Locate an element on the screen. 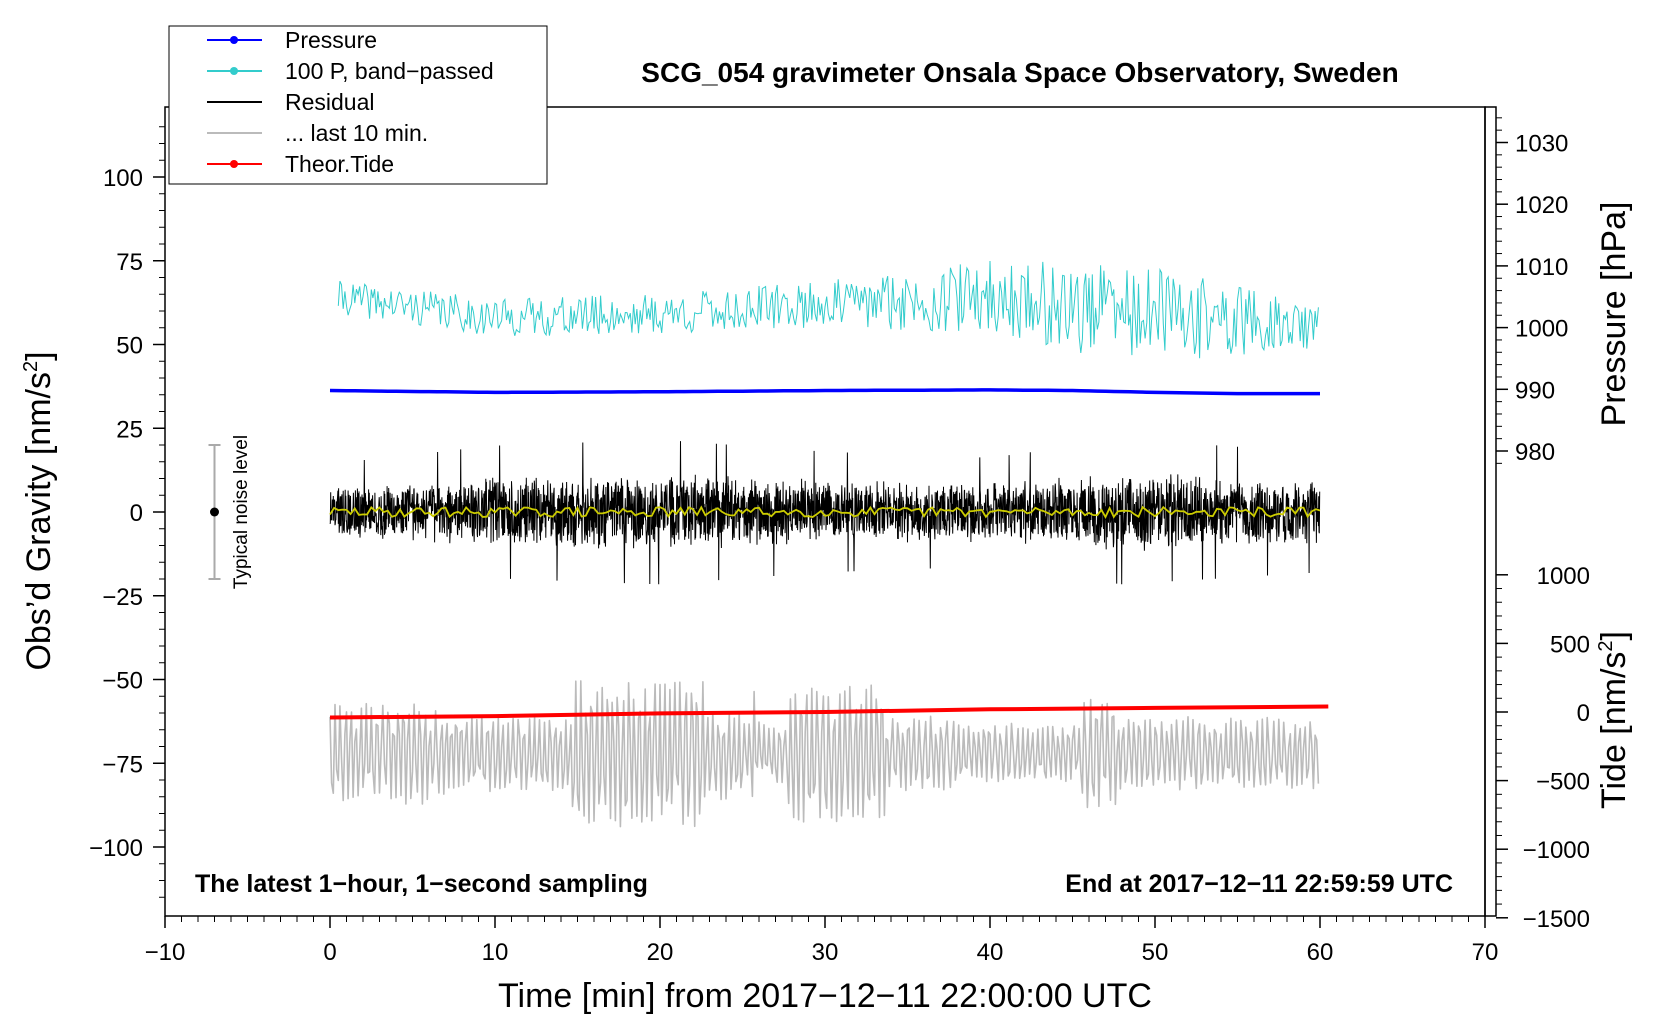  y-axis-title-pressure: Pressure [hPa] is located at coordinates (1614, 314).